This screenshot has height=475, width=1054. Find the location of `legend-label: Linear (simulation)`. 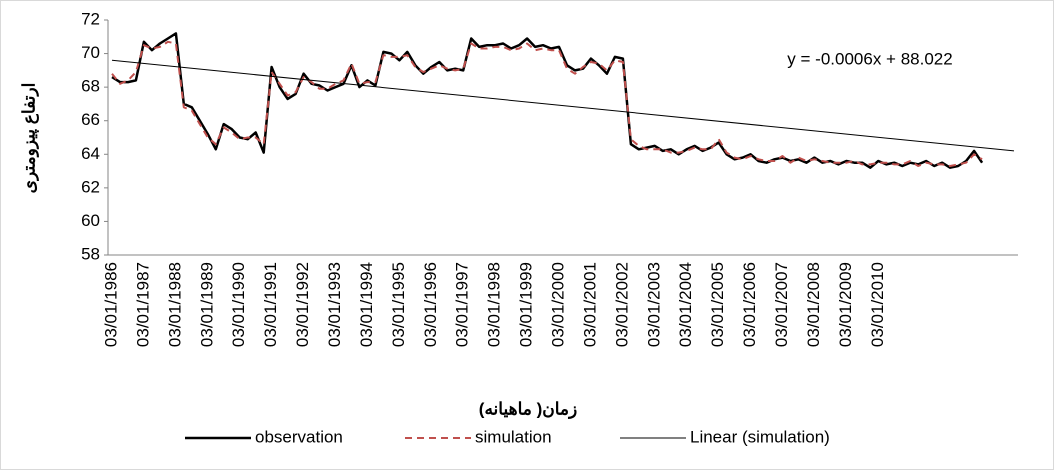

legend-label: Linear (simulation) is located at coordinates (760, 436).